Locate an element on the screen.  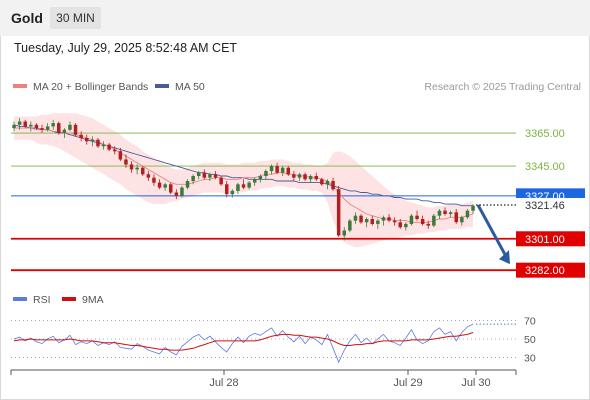
projection-arrow-shaft is located at coordinates (492, 231).